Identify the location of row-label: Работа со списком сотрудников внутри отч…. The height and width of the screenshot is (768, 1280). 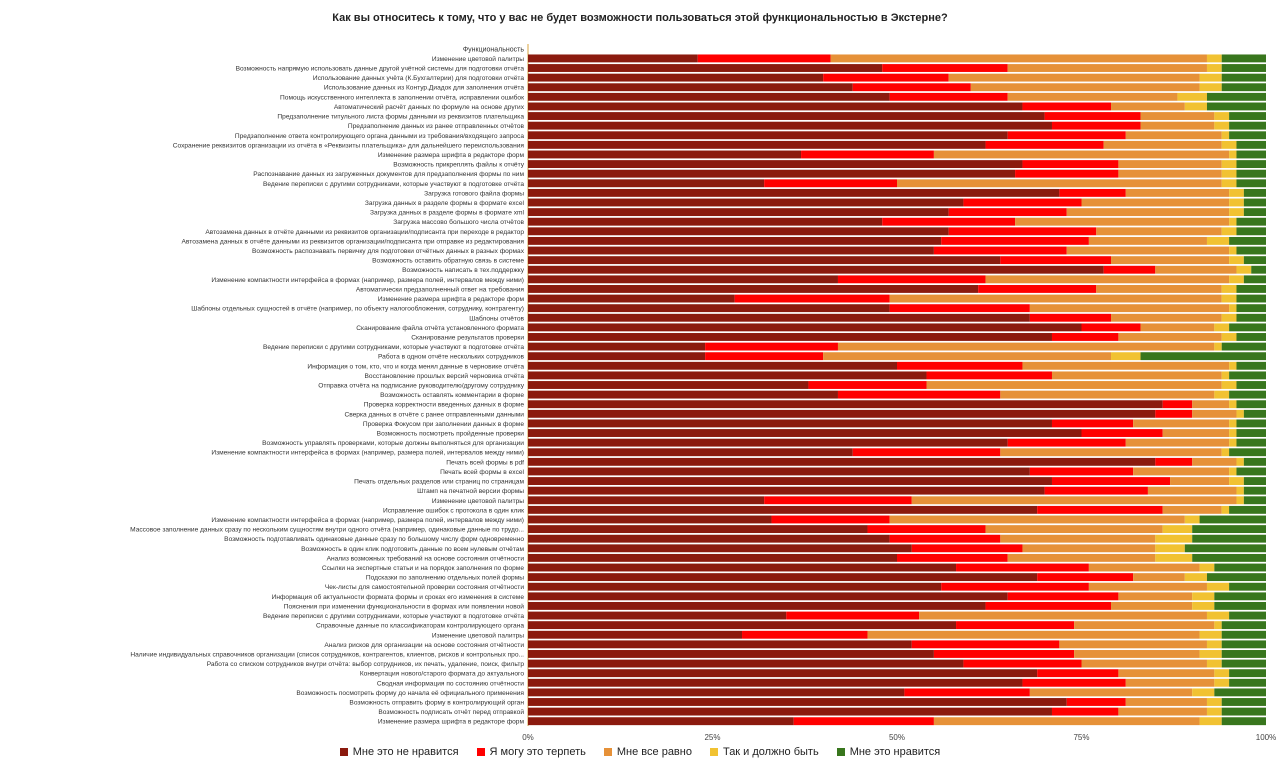
(366, 664).